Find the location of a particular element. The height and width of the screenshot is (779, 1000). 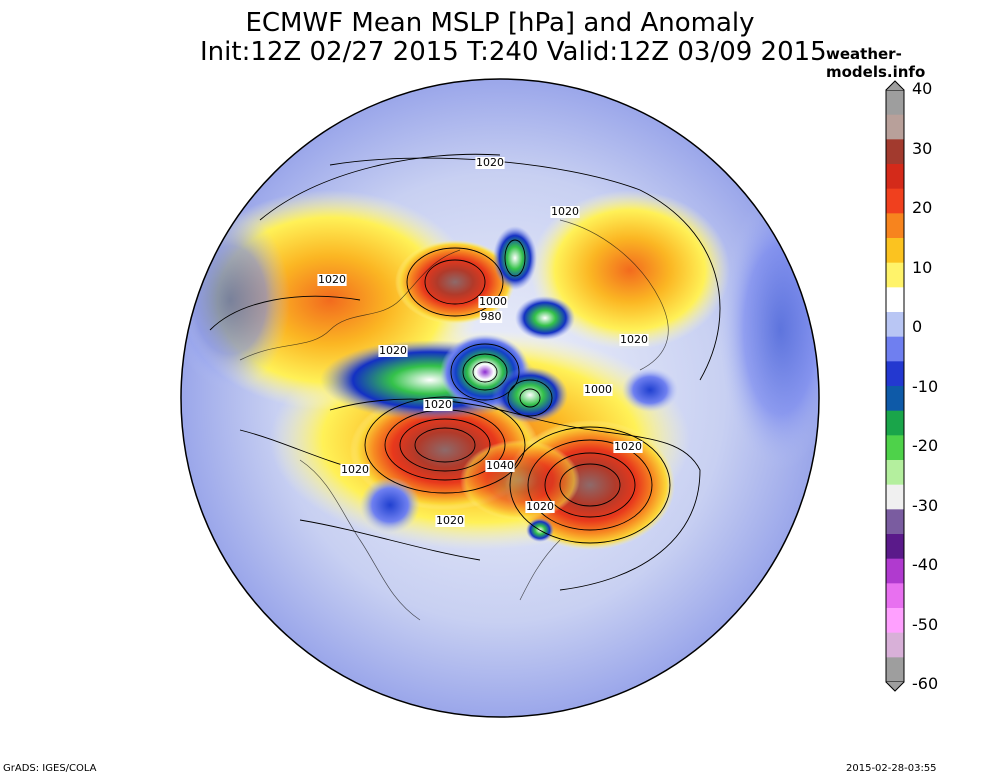

colorbar-tick-label: -50 is located at coordinates (925, 624).